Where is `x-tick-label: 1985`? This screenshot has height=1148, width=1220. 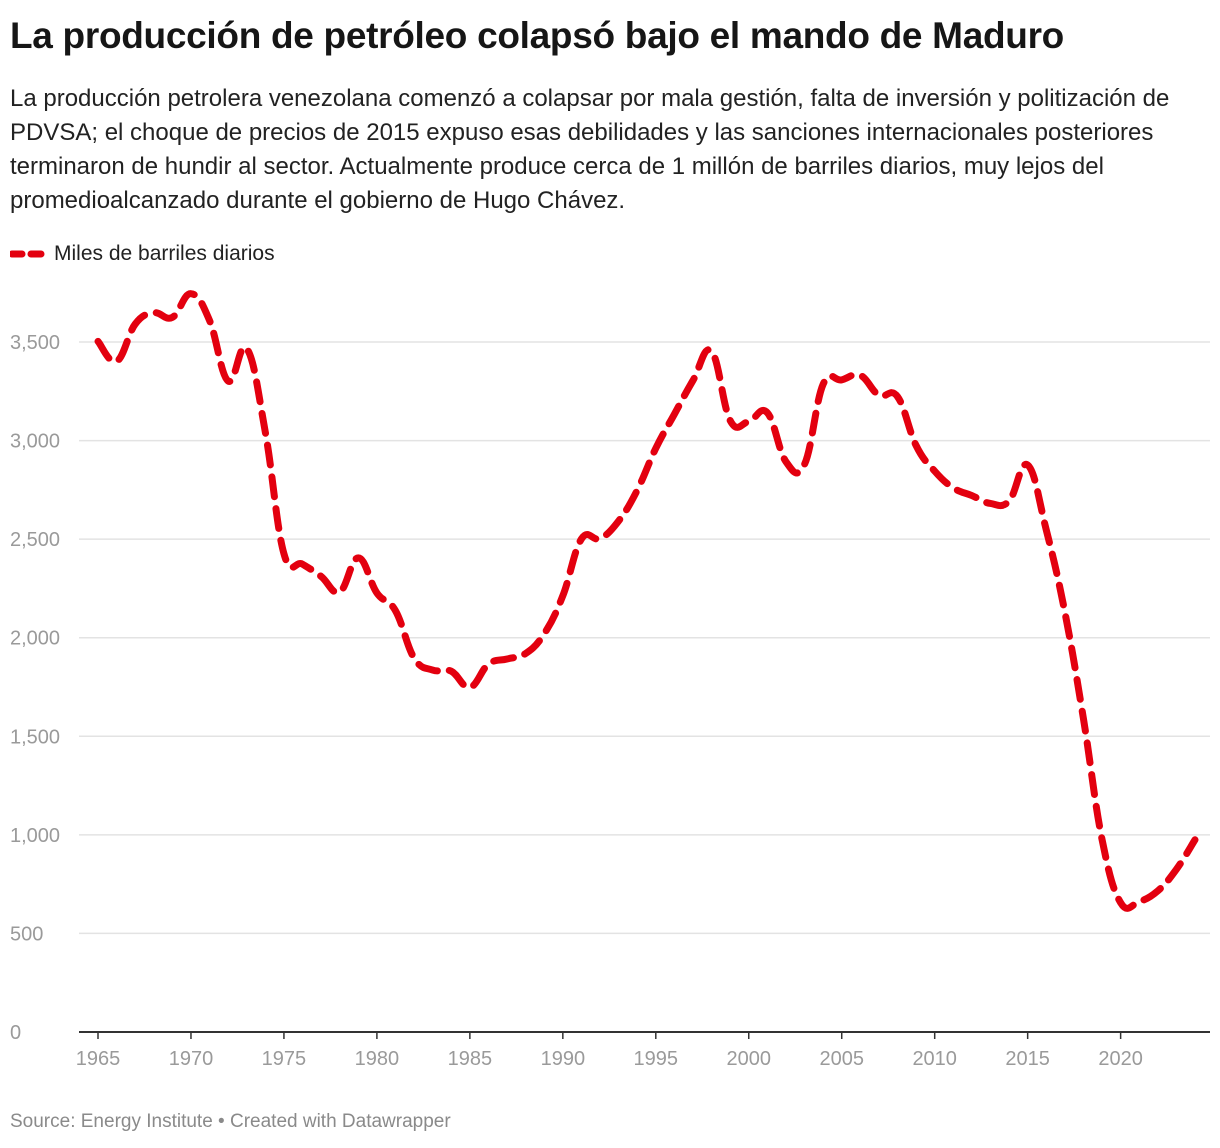 x-tick-label: 1985 is located at coordinates (470, 1059).